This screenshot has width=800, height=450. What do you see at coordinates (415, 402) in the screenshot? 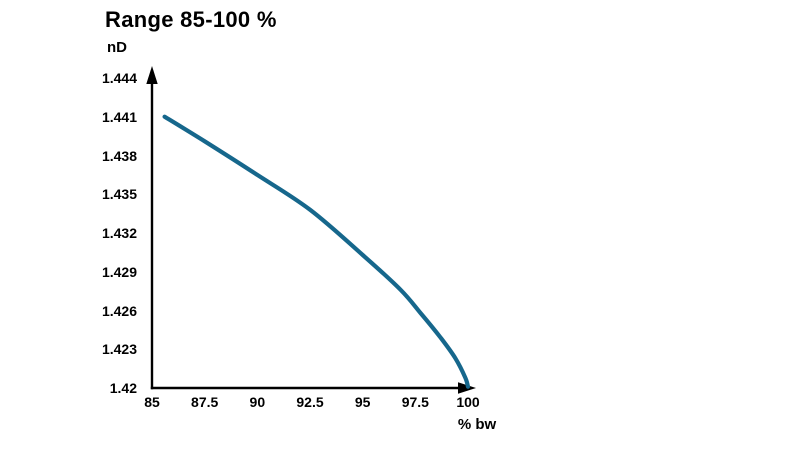
I see `x-tick-label: 97.5` at bounding box center [415, 402].